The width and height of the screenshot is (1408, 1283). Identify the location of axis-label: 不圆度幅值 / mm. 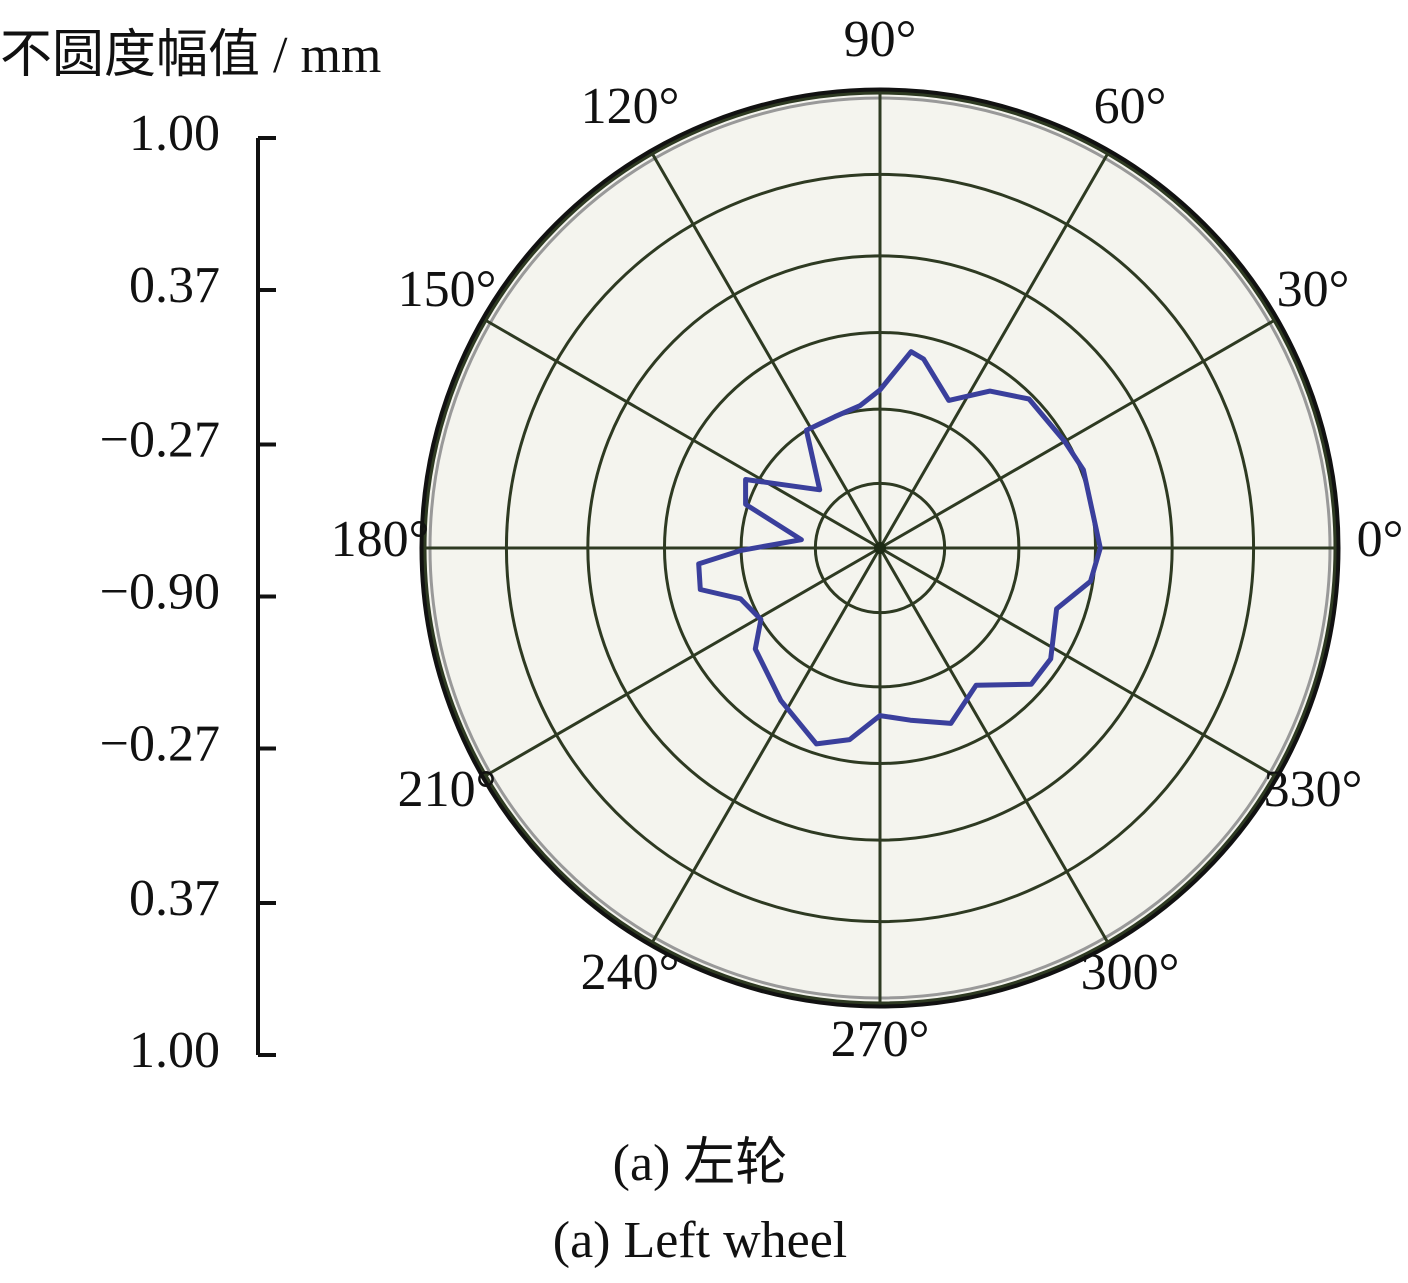
(190, 55).